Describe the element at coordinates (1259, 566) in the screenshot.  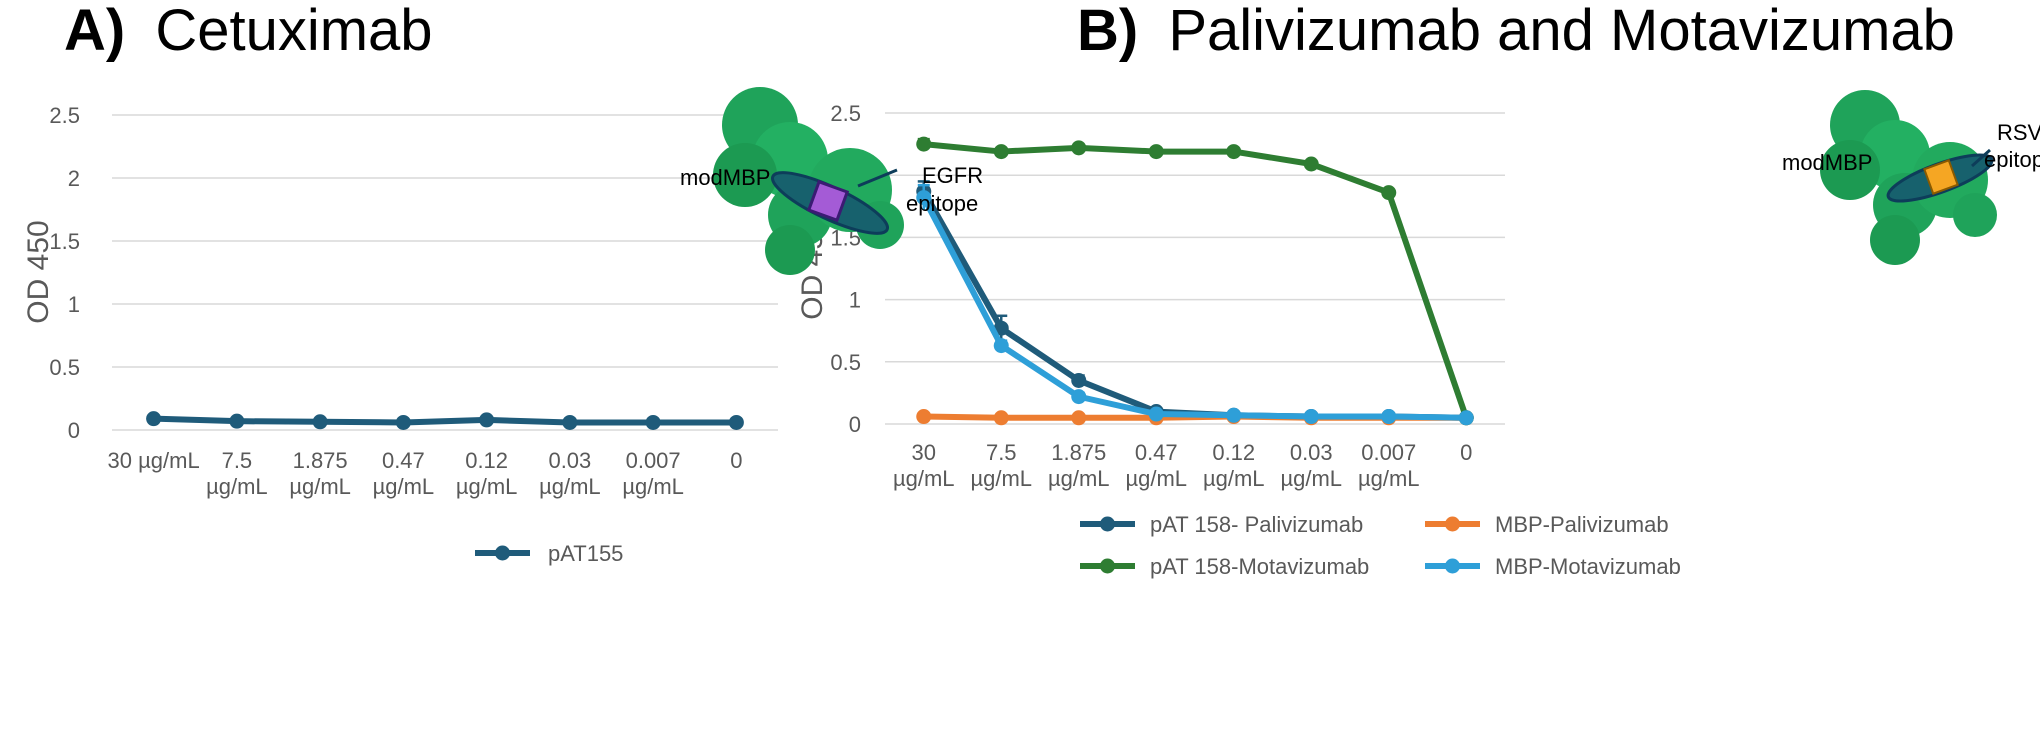
I see `legend-label: pAT 158-Motavizumab` at that location.